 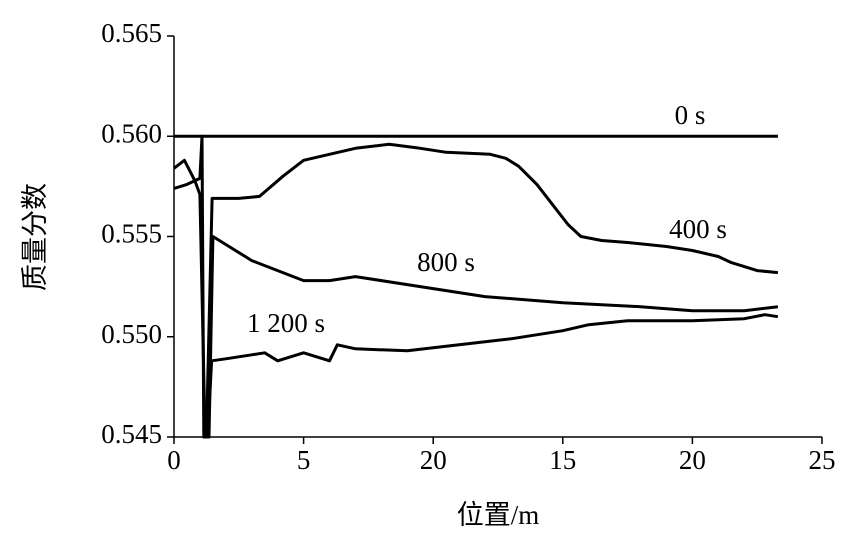 I want to click on series-label: 1 200 s, so click(x=286, y=323).